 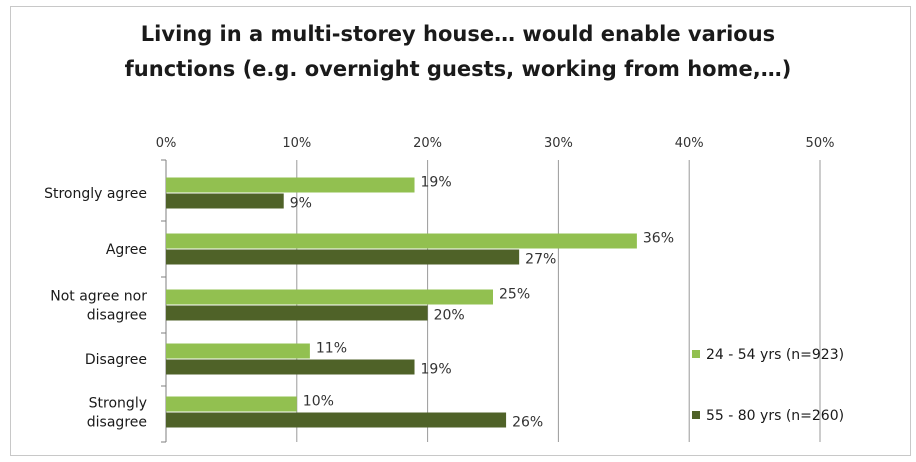 I want to click on x-tick-label: 10%, so click(x=296, y=143).